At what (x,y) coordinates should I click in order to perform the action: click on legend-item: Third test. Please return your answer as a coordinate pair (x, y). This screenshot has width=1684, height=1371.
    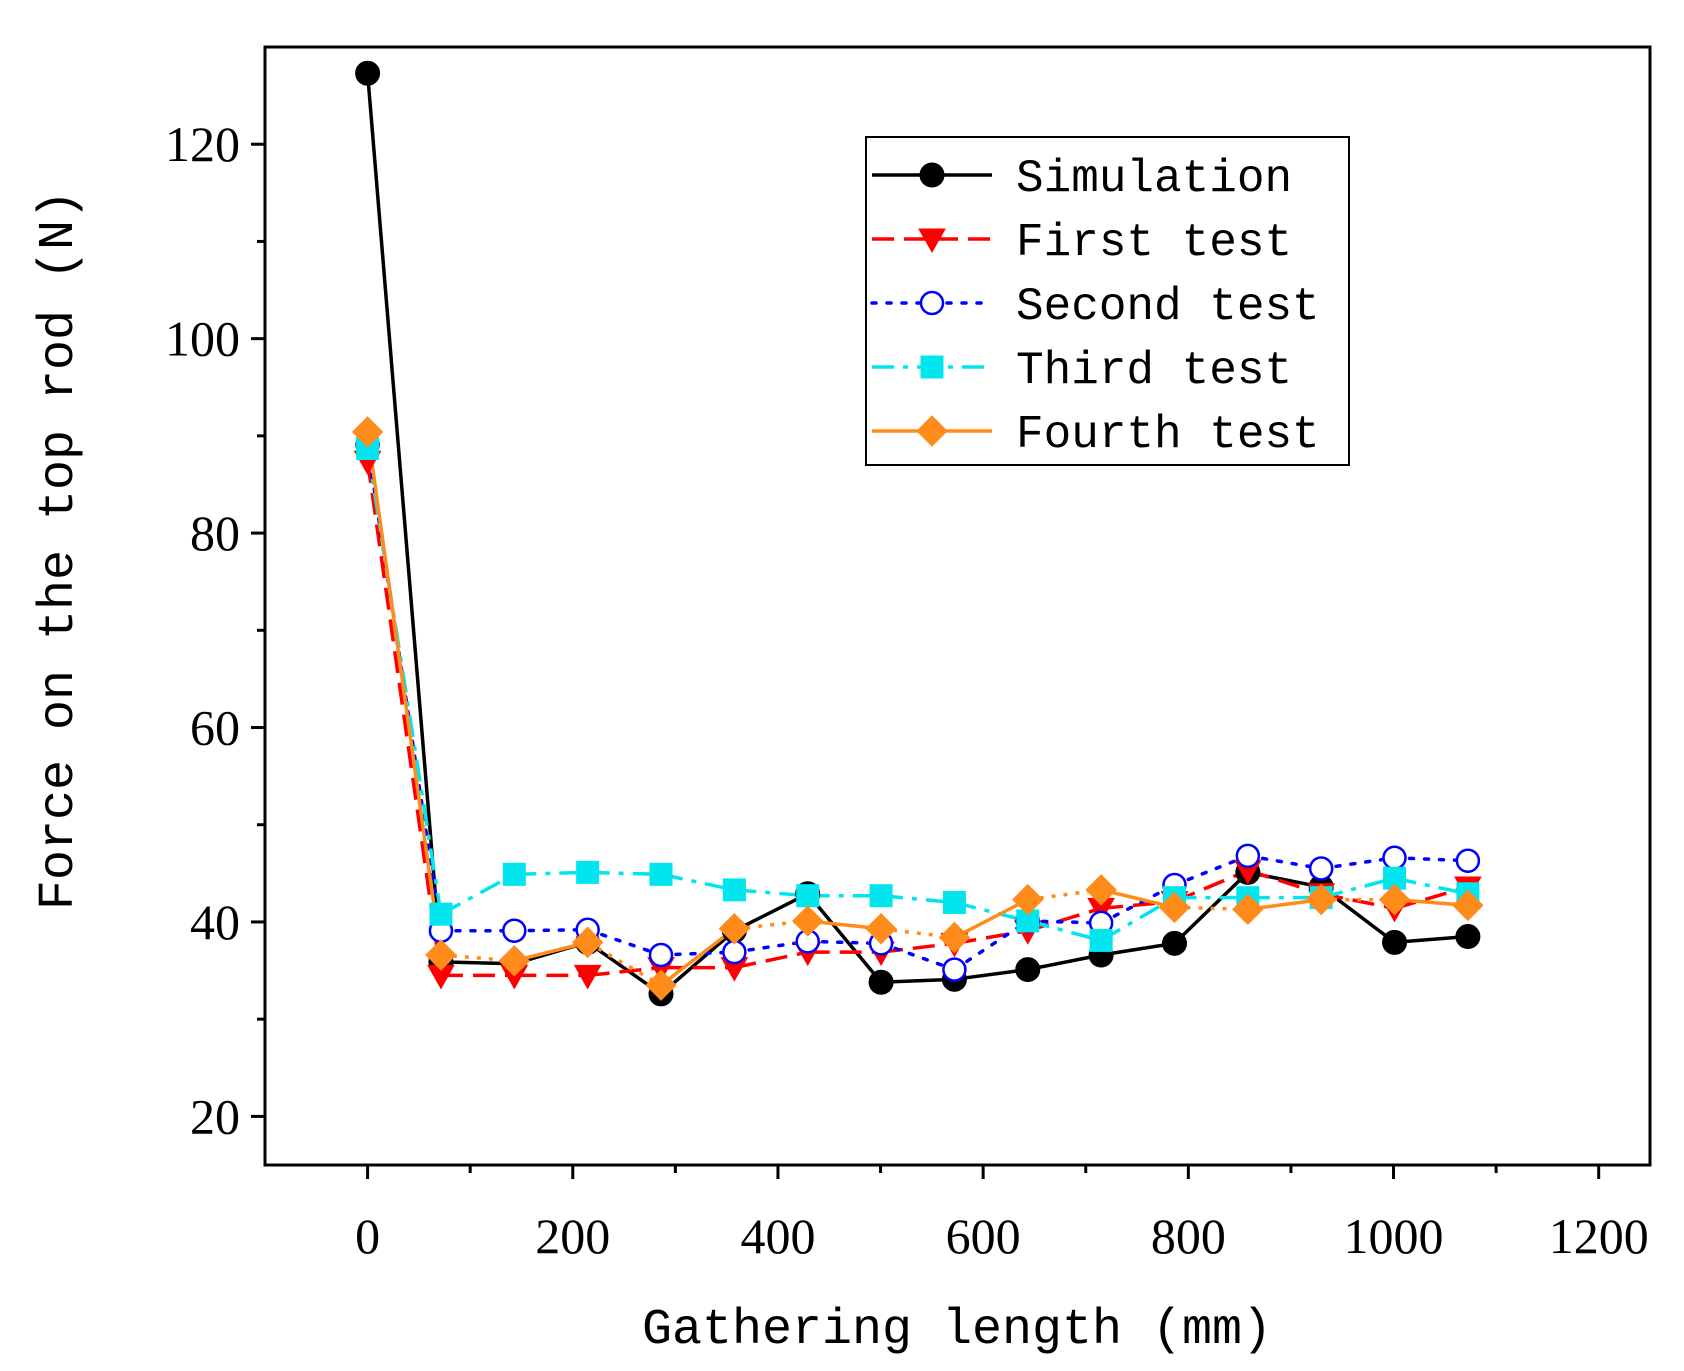
    Looking at the image, I should click on (1082, 371).